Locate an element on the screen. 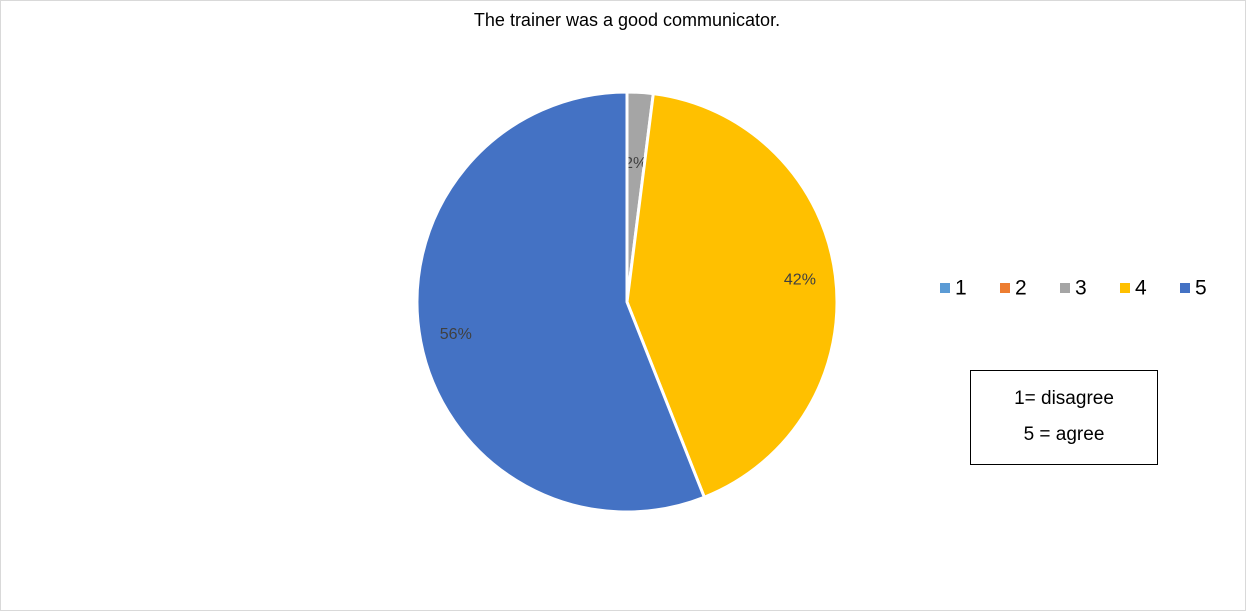 The width and height of the screenshot is (1246, 611). pie-slice is located at coordinates (732, 295).